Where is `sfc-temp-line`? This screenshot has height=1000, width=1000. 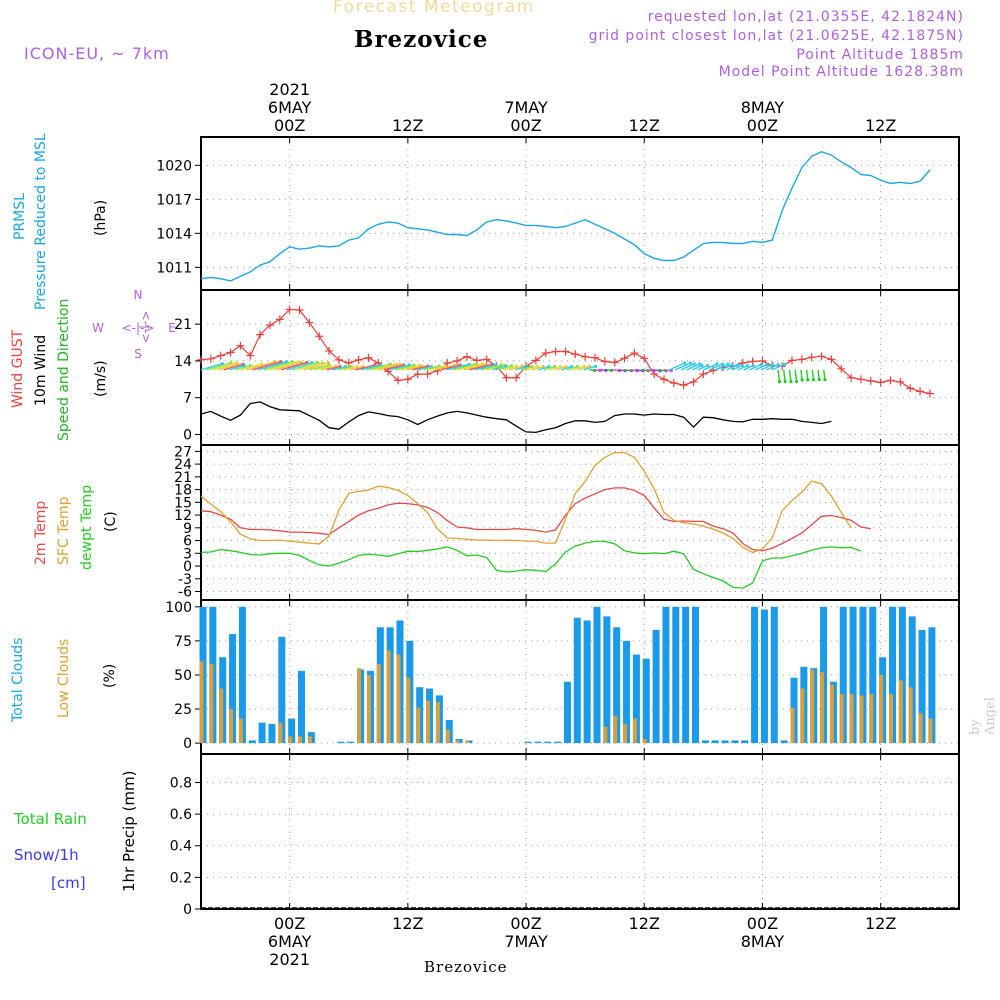 sfc-temp-line is located at coordinates (526, 502).